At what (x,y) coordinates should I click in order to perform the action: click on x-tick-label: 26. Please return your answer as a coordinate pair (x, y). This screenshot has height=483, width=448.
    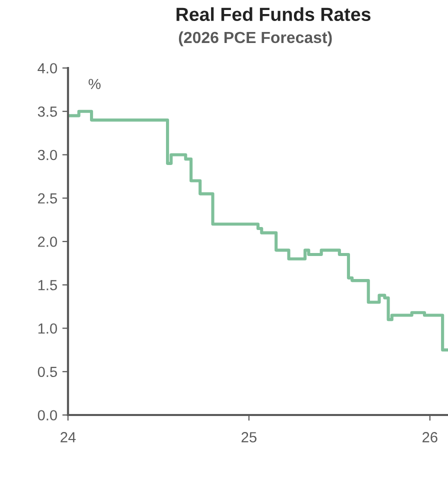
    Looking at the image, I should click on (430, 437).